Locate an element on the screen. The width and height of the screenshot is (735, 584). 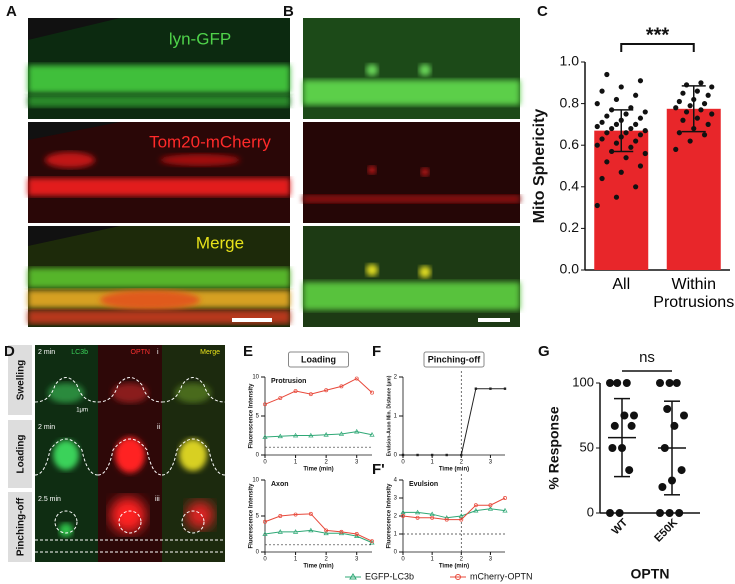
annotation: *** is located at coordinates (658, 35).